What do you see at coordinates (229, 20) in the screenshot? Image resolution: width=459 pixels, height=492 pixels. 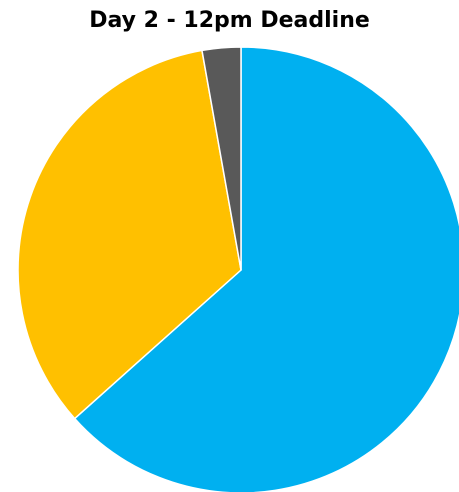 I see `chart-title: Day 2 - 12pm Deadline` at bounding box center [229, 20].